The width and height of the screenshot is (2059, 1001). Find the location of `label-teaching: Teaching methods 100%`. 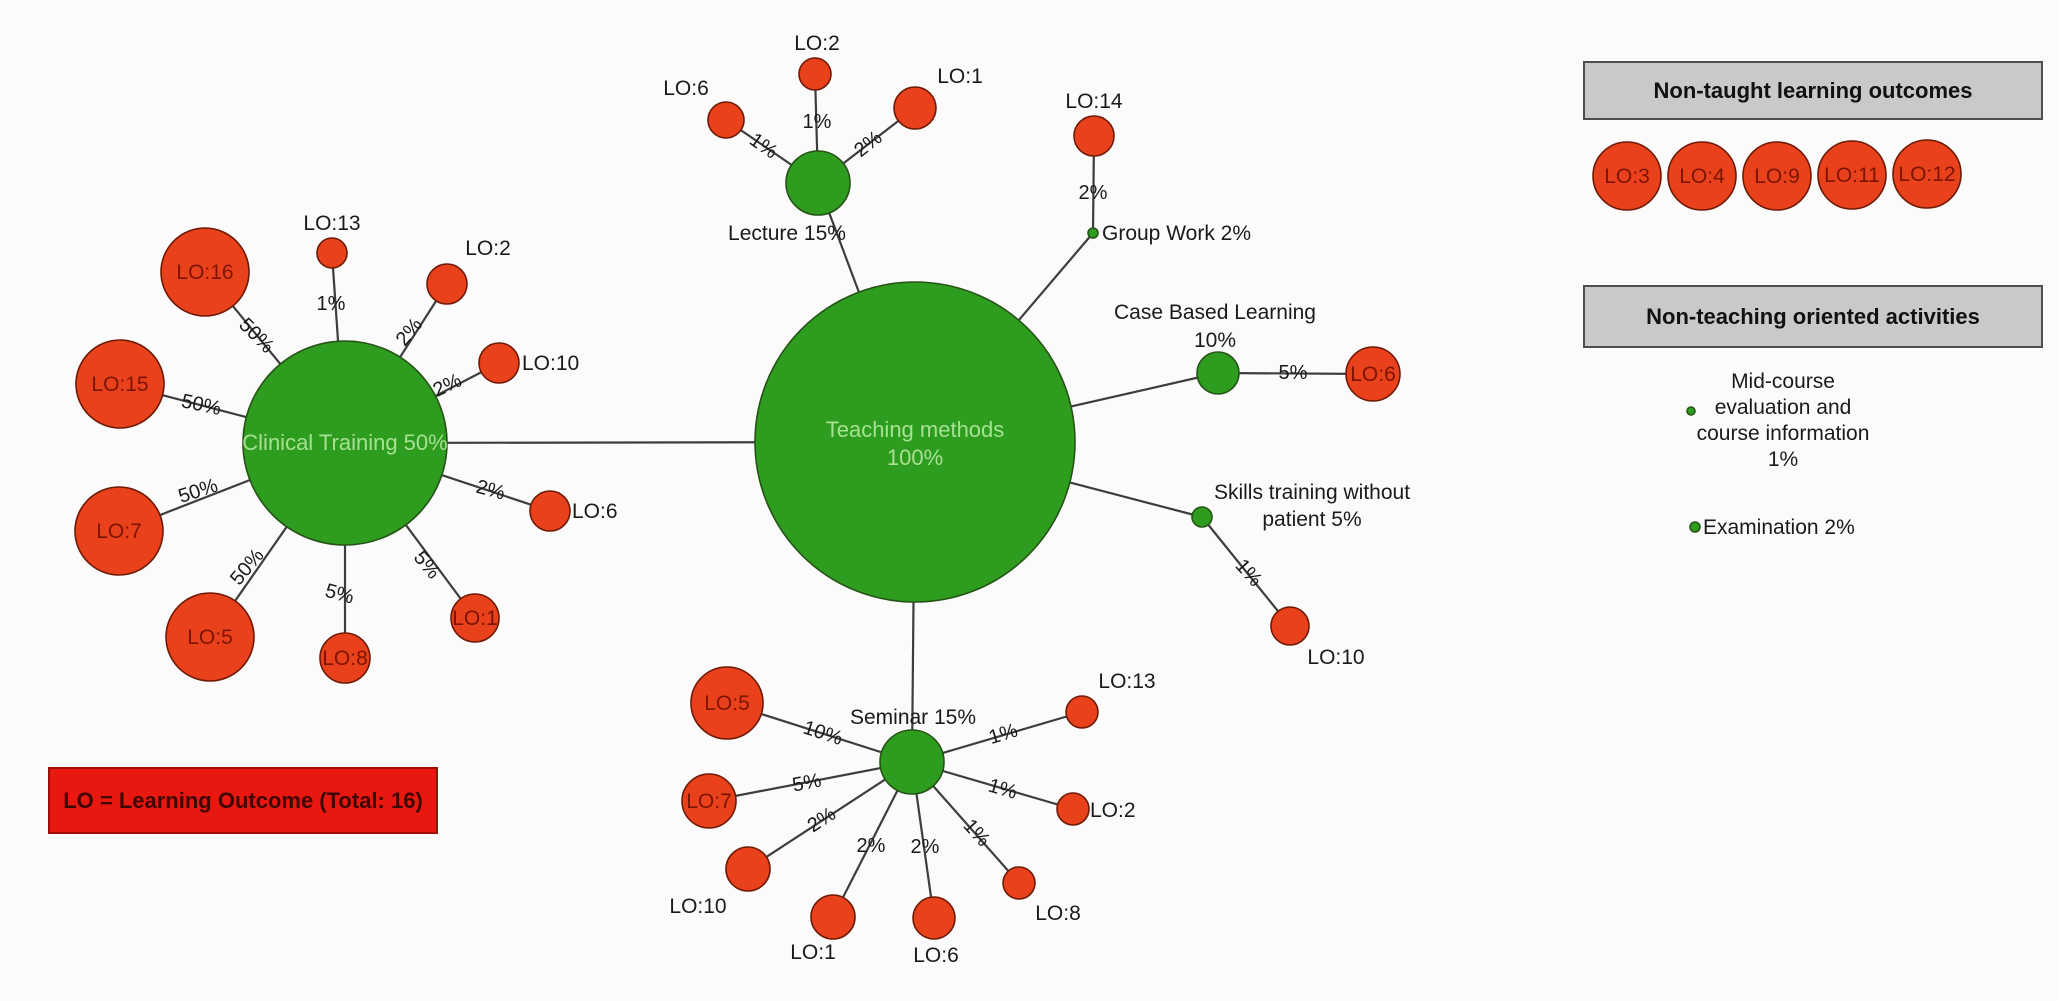

label-teaching: Teaching methods 100% is located at coordinates (915, 443).